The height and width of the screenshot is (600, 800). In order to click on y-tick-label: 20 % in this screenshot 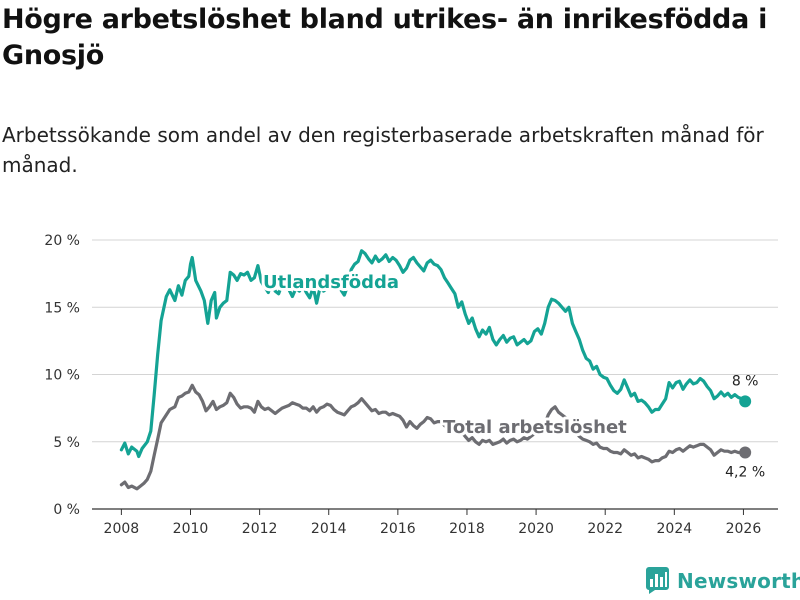, I will do `click(62, 241)`.